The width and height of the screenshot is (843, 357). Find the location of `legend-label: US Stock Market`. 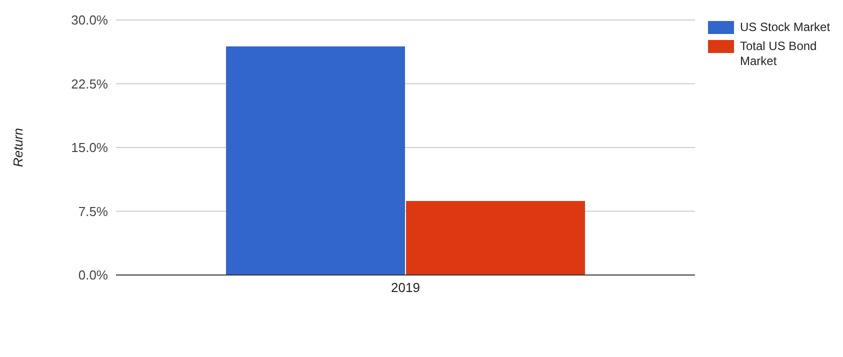

legend-label: US Stock Market is located at coordinates (785, 27).